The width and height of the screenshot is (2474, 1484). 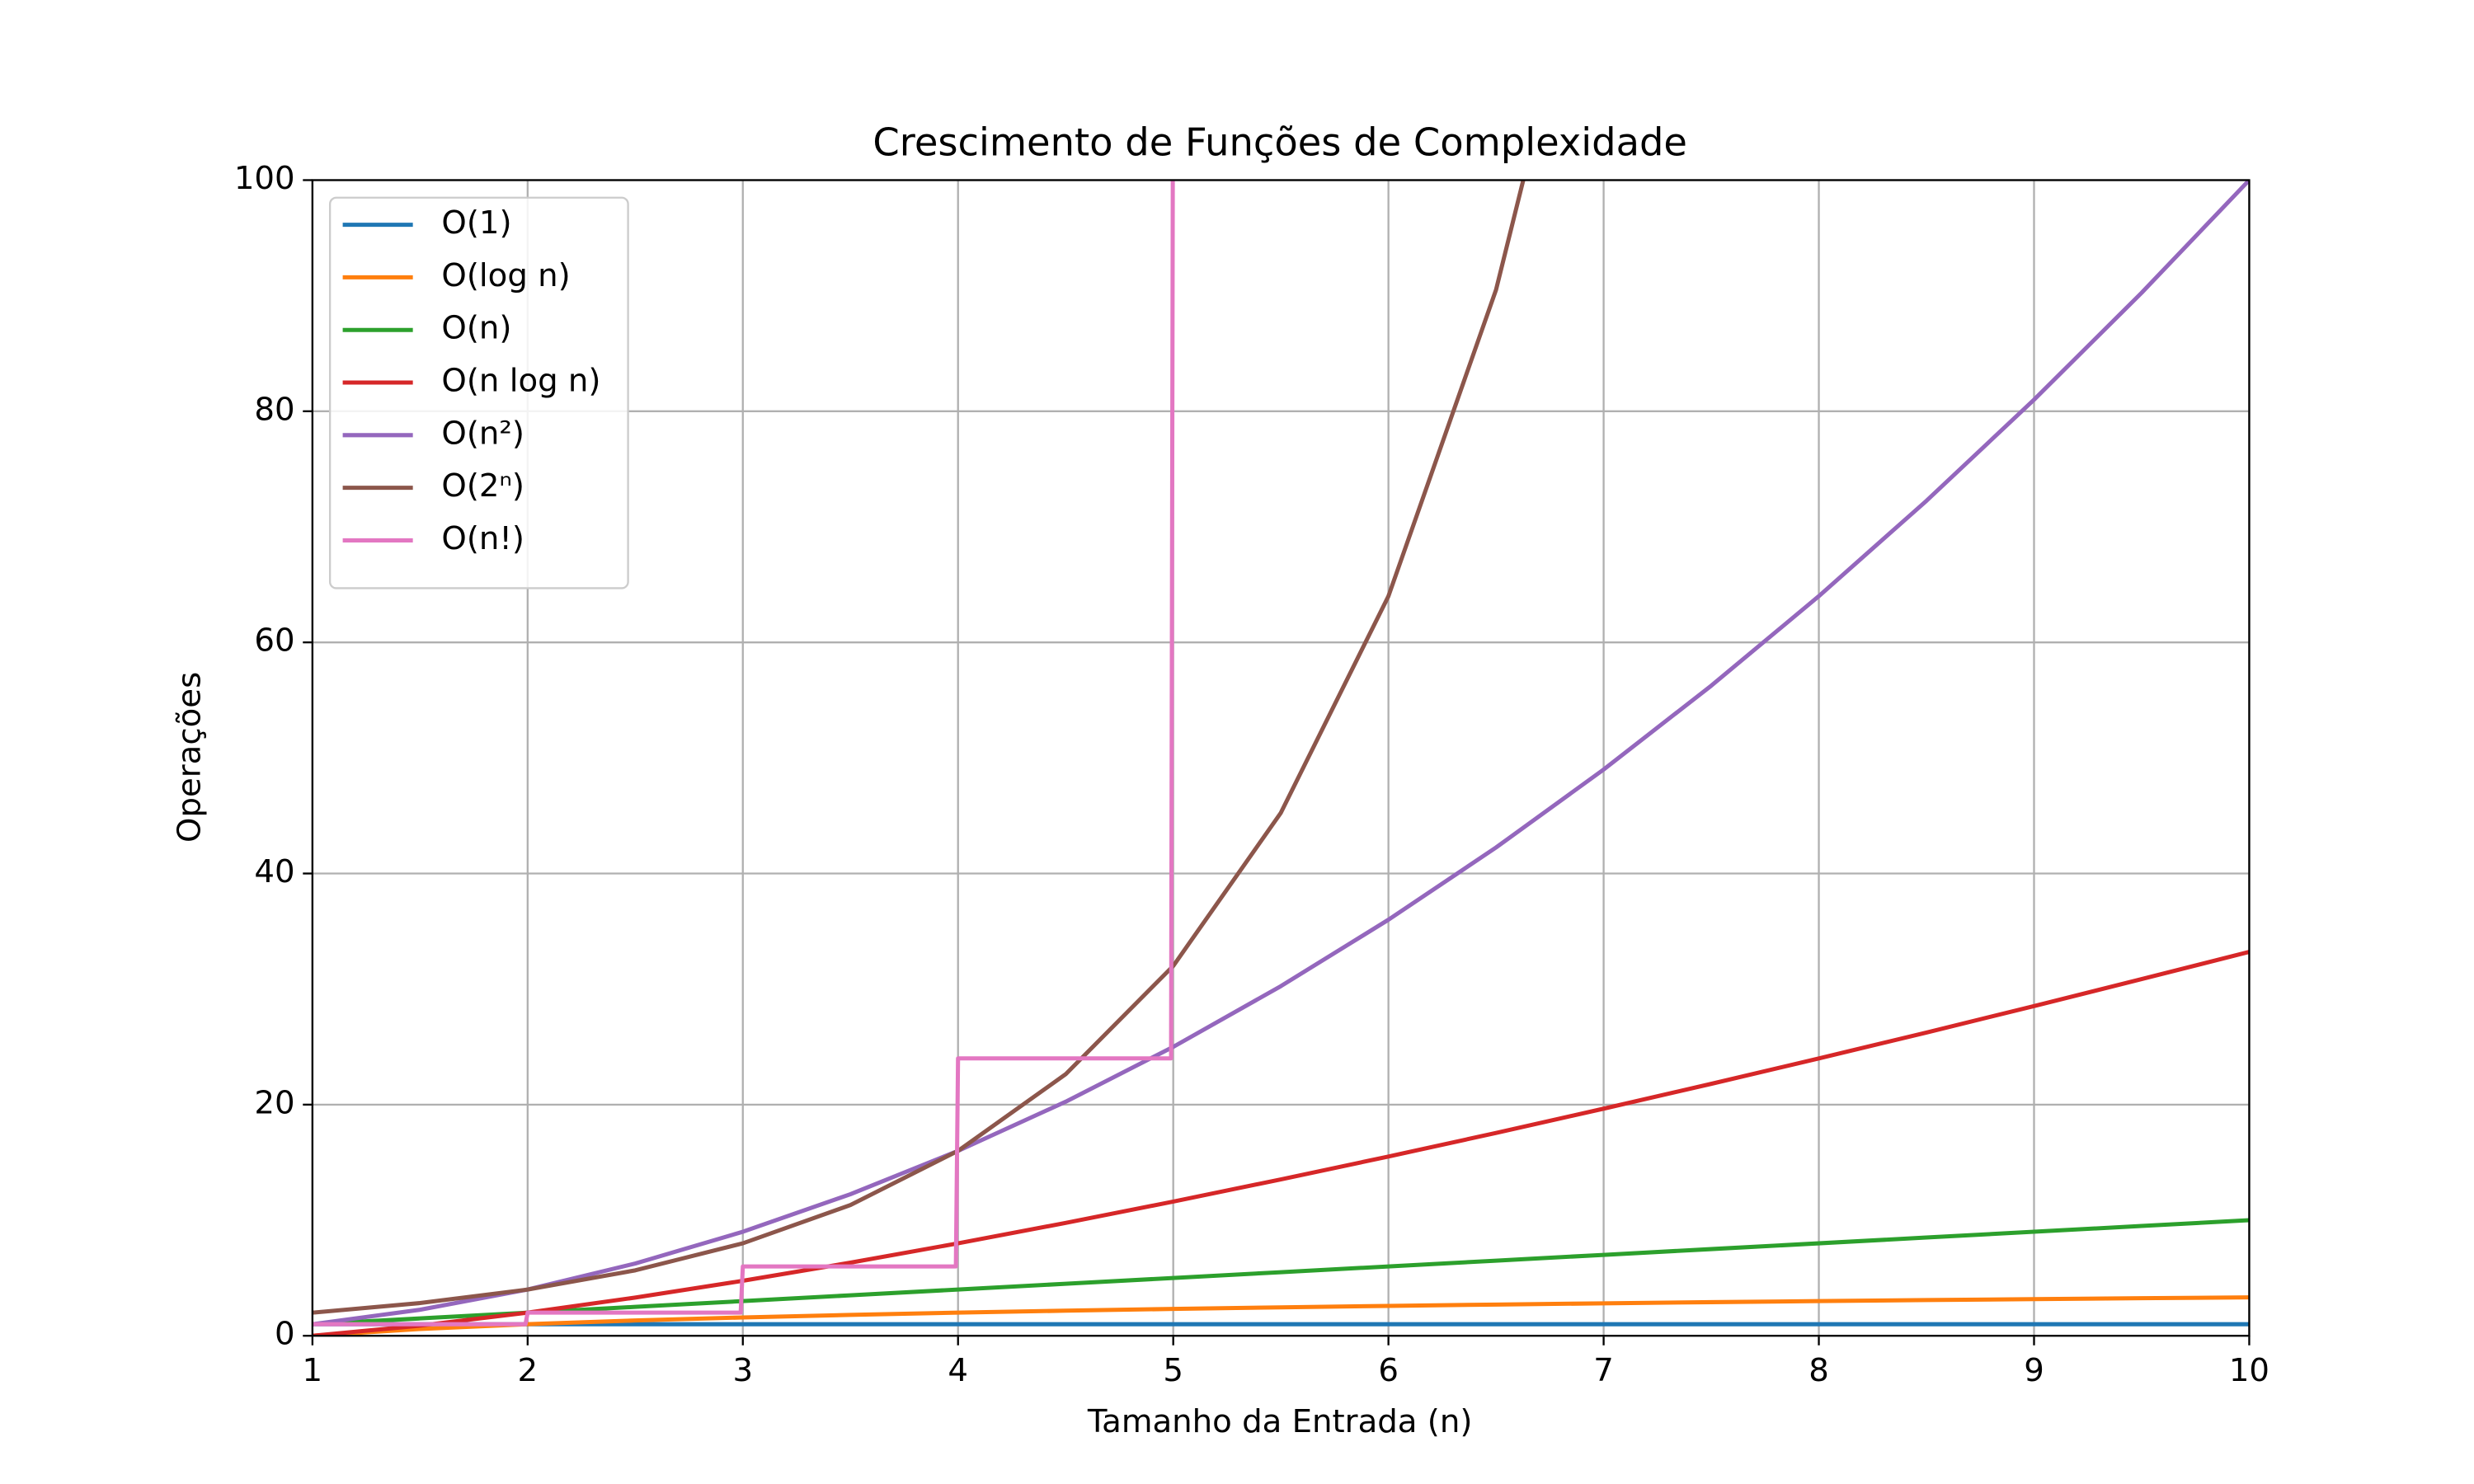 I want to click on legend-label: O(n!), so click(x=482, y=538).